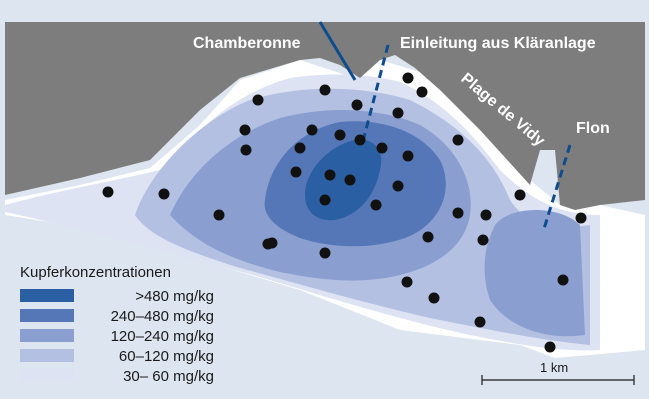 The width and height of the screenshot is (649, 399). I want to click on legend-label: >480 mg/kg, so click(174, 296).